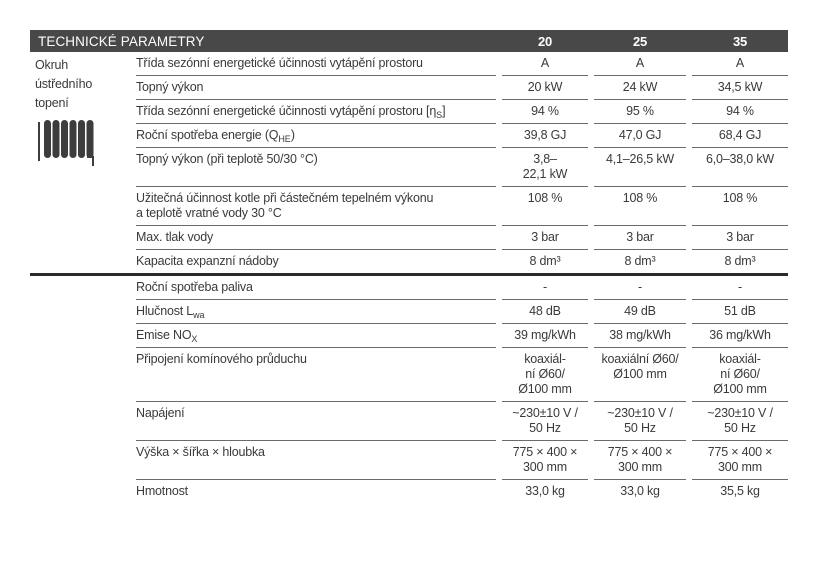 The height and width of the screenshot is (562, 833). Describe the element at coordinates (740, 460) in the screenshot. I see `value-35: 775 × 400 × 300 mm` at that location.